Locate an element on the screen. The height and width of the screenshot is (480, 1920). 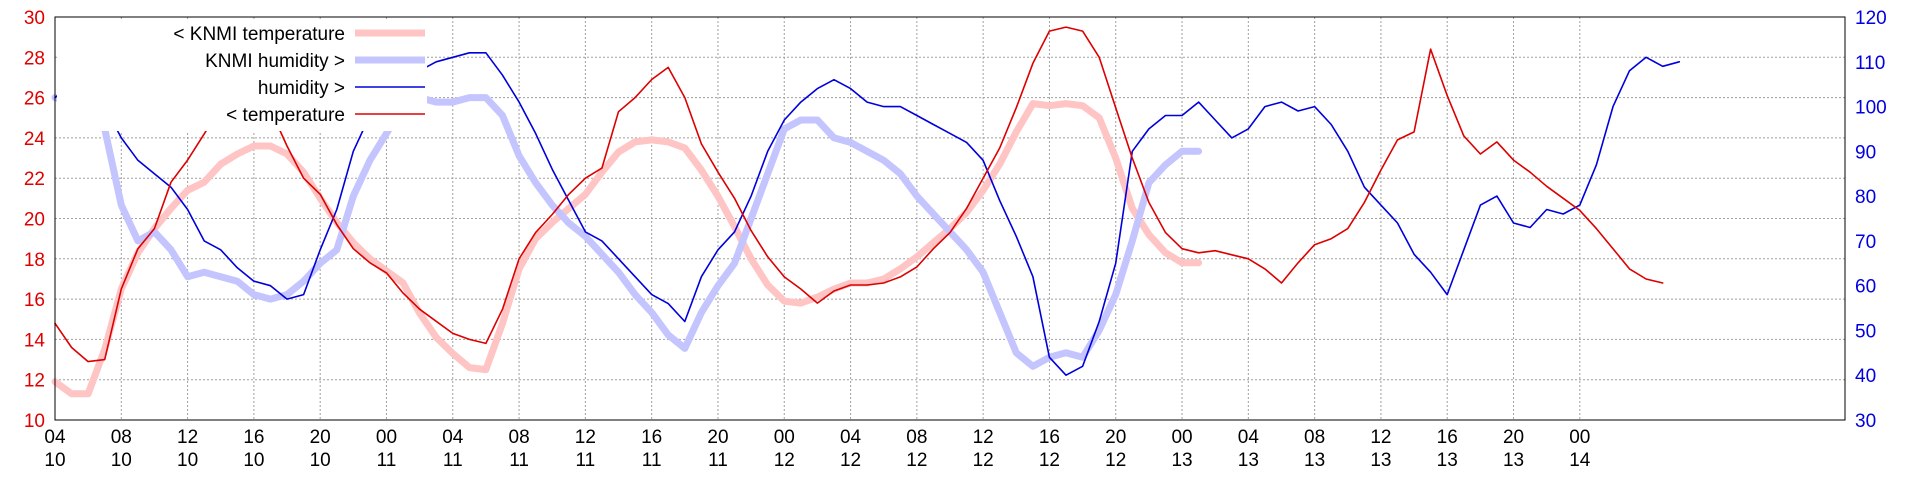
right-tick-label: 120 is located at coordinates (1871, 18).